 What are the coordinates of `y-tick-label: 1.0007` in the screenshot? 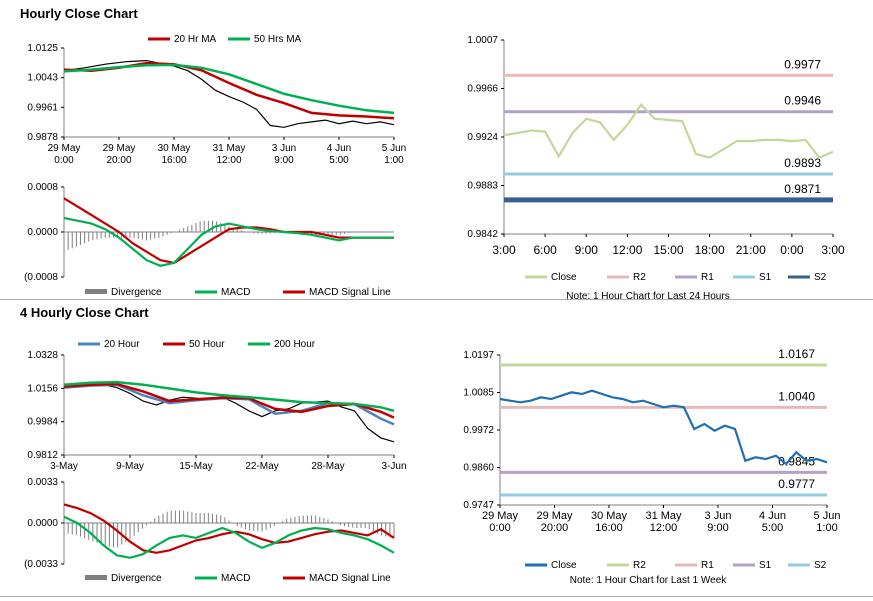 It's located at (482, 40).